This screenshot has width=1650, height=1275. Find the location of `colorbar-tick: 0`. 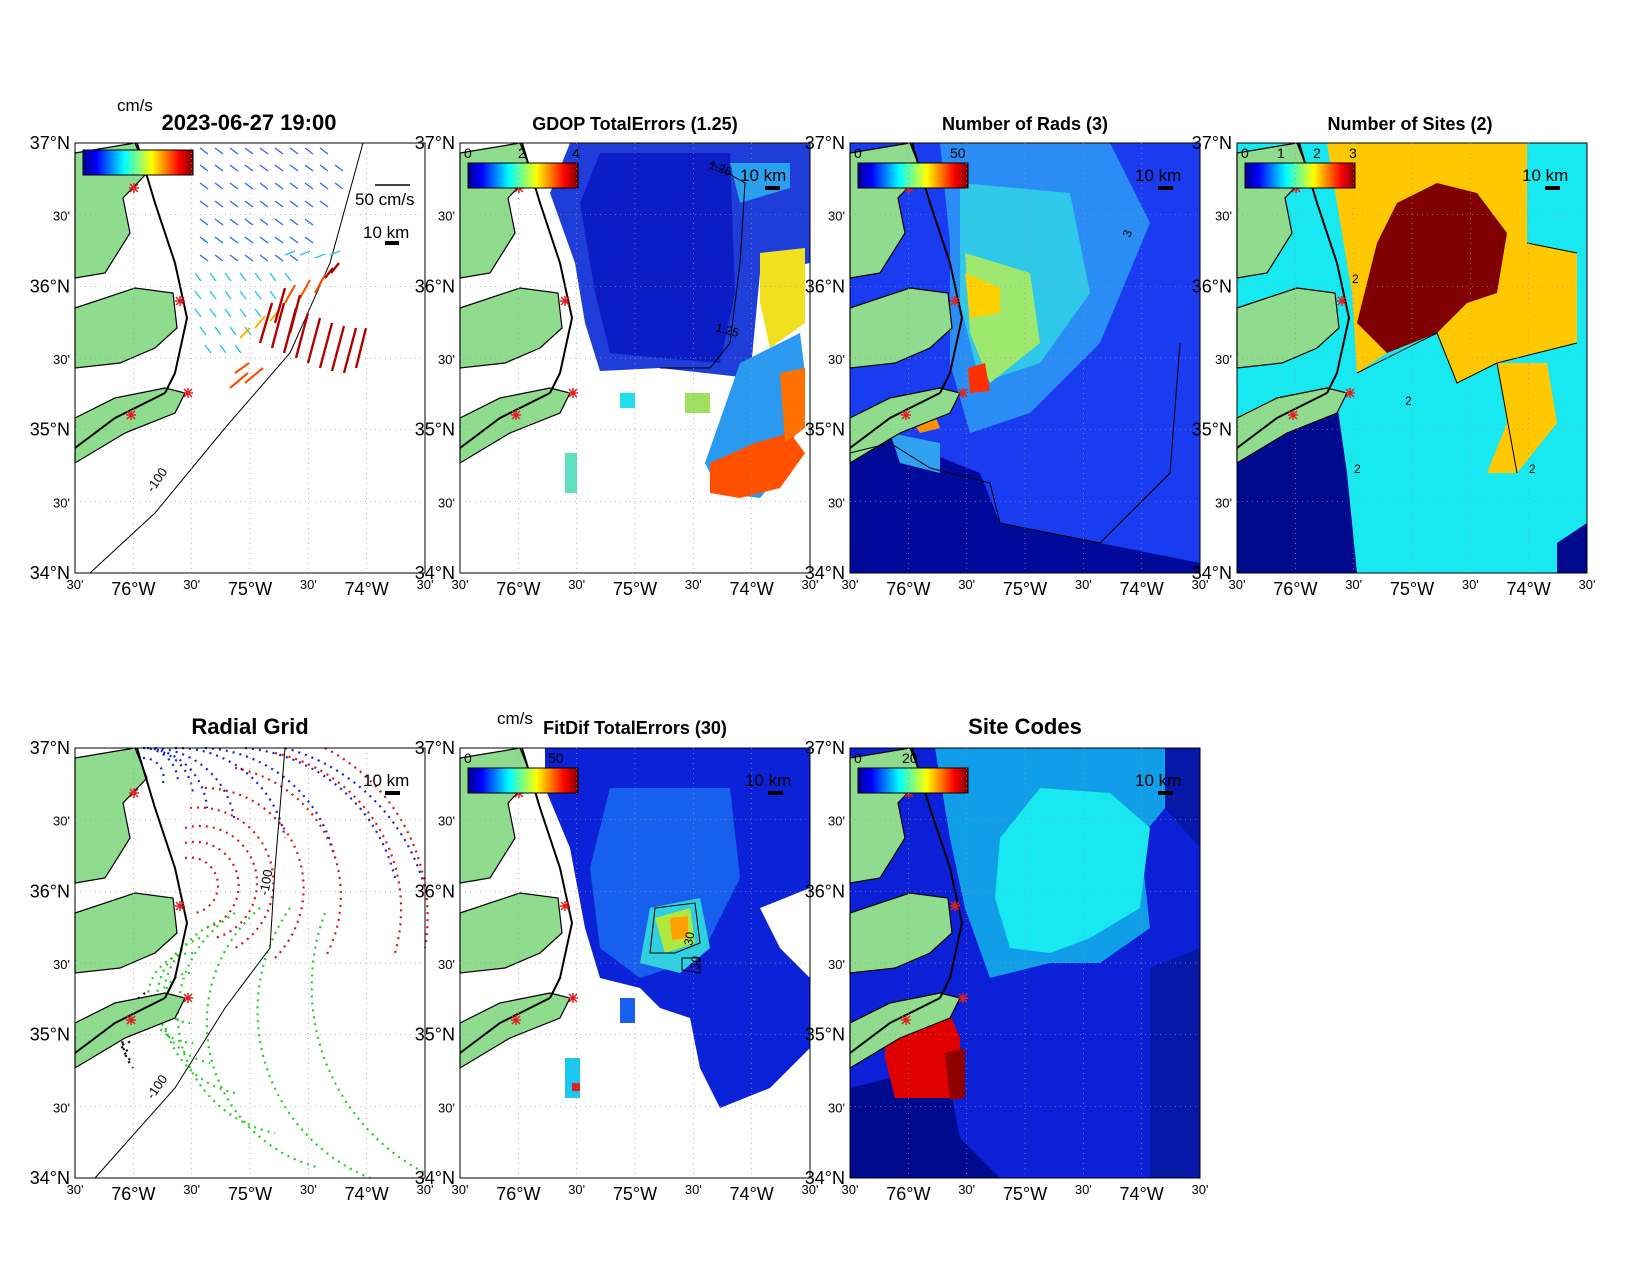

colorbar-tick: 0 is located at coordinates (468, 758).